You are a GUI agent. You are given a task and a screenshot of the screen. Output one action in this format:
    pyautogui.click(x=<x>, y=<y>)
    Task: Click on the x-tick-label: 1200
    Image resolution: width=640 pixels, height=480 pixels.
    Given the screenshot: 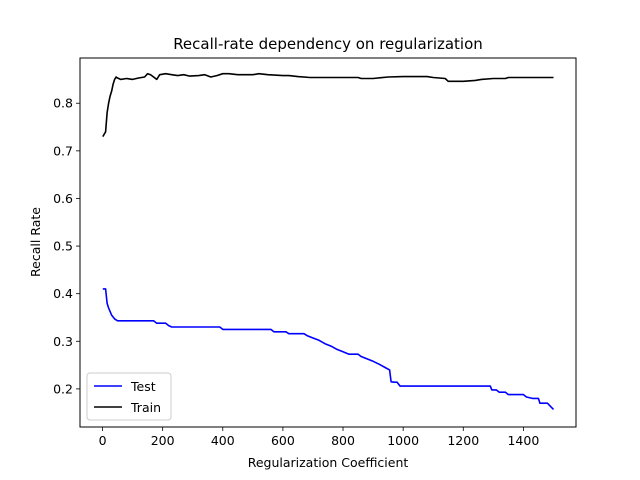 What is the action you would take?
    pyautogui.click(x=463, y=440)
    